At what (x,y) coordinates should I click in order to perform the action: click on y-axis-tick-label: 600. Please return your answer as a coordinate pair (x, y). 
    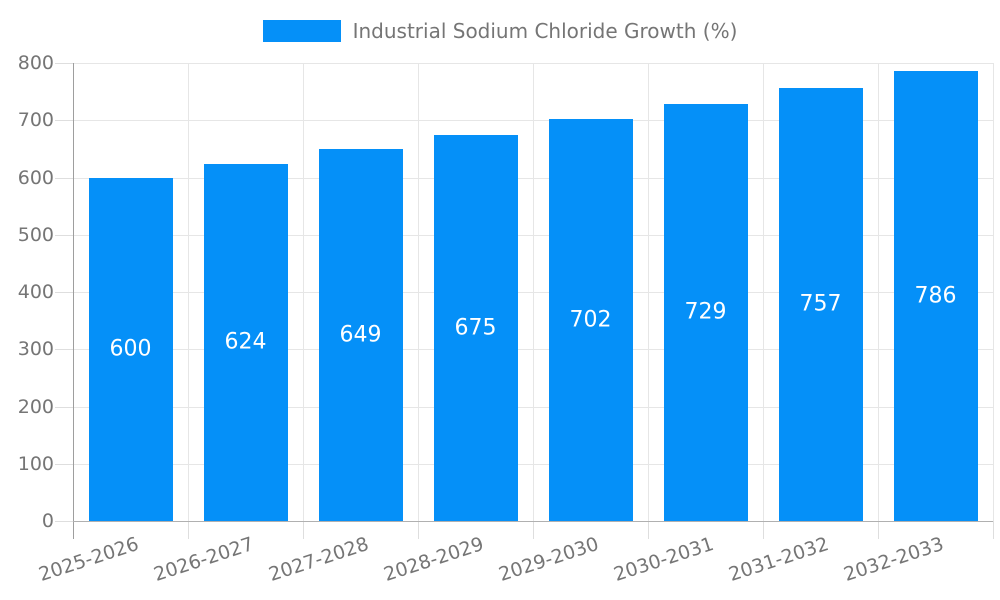
    Looking at the image, I should click on (35, 177).